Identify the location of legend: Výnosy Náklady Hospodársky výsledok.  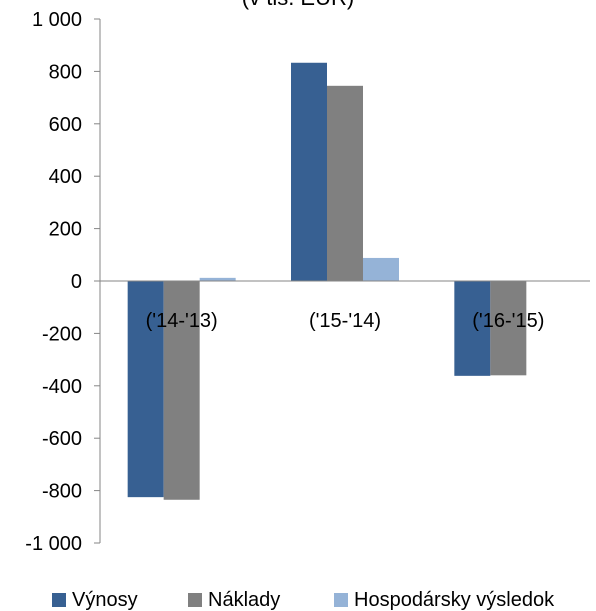
(298, 600).